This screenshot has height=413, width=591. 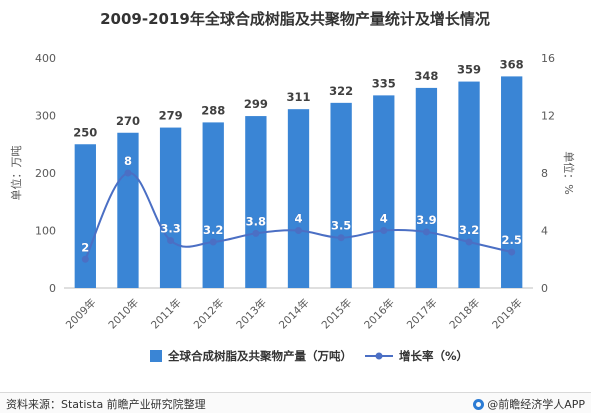 I want to click on growth-point-label: 3.8, so click(x=256, y=221).